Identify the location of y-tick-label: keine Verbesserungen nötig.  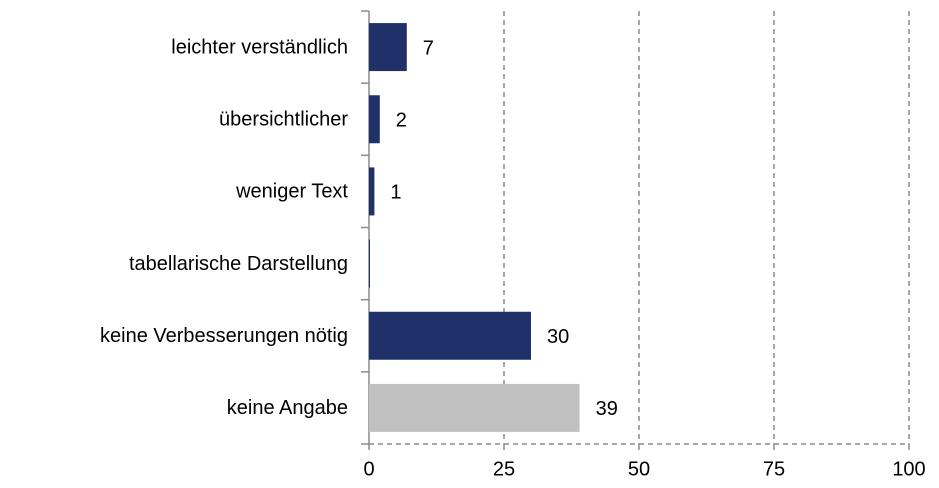
(224, 336).